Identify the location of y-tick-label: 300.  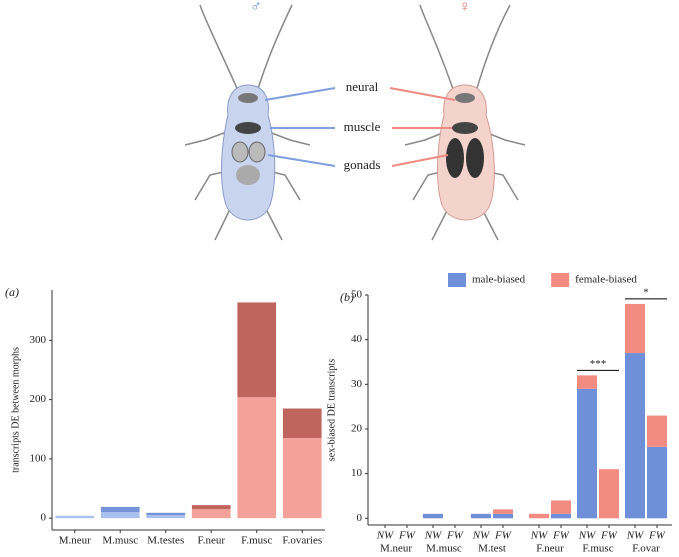
(38, 340).